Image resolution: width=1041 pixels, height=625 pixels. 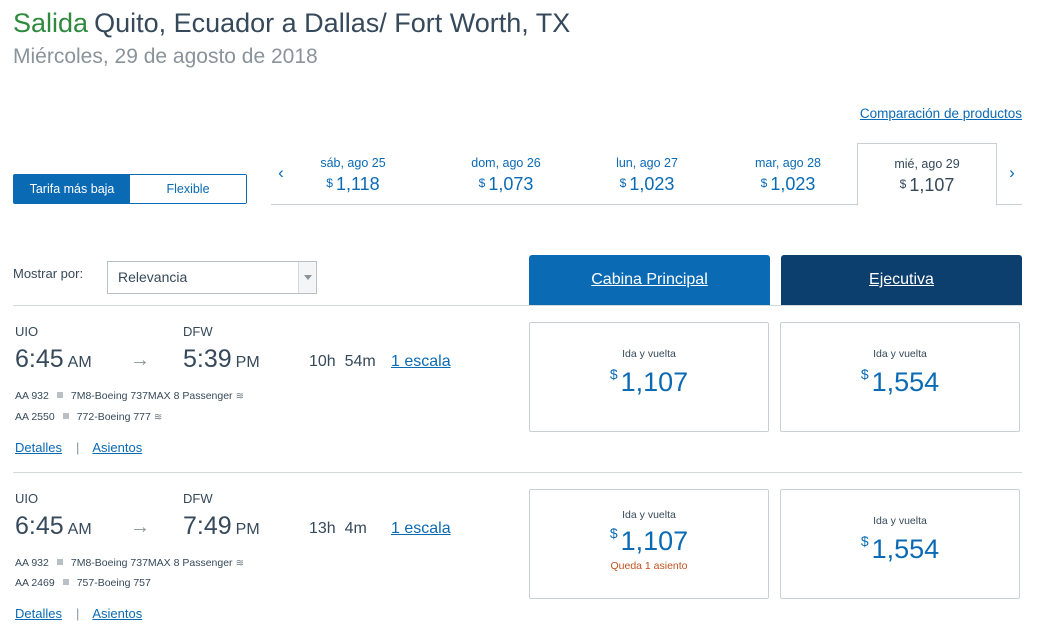 I want to click on date-option-day: lun, ago 27, so click(x=647, y=163).